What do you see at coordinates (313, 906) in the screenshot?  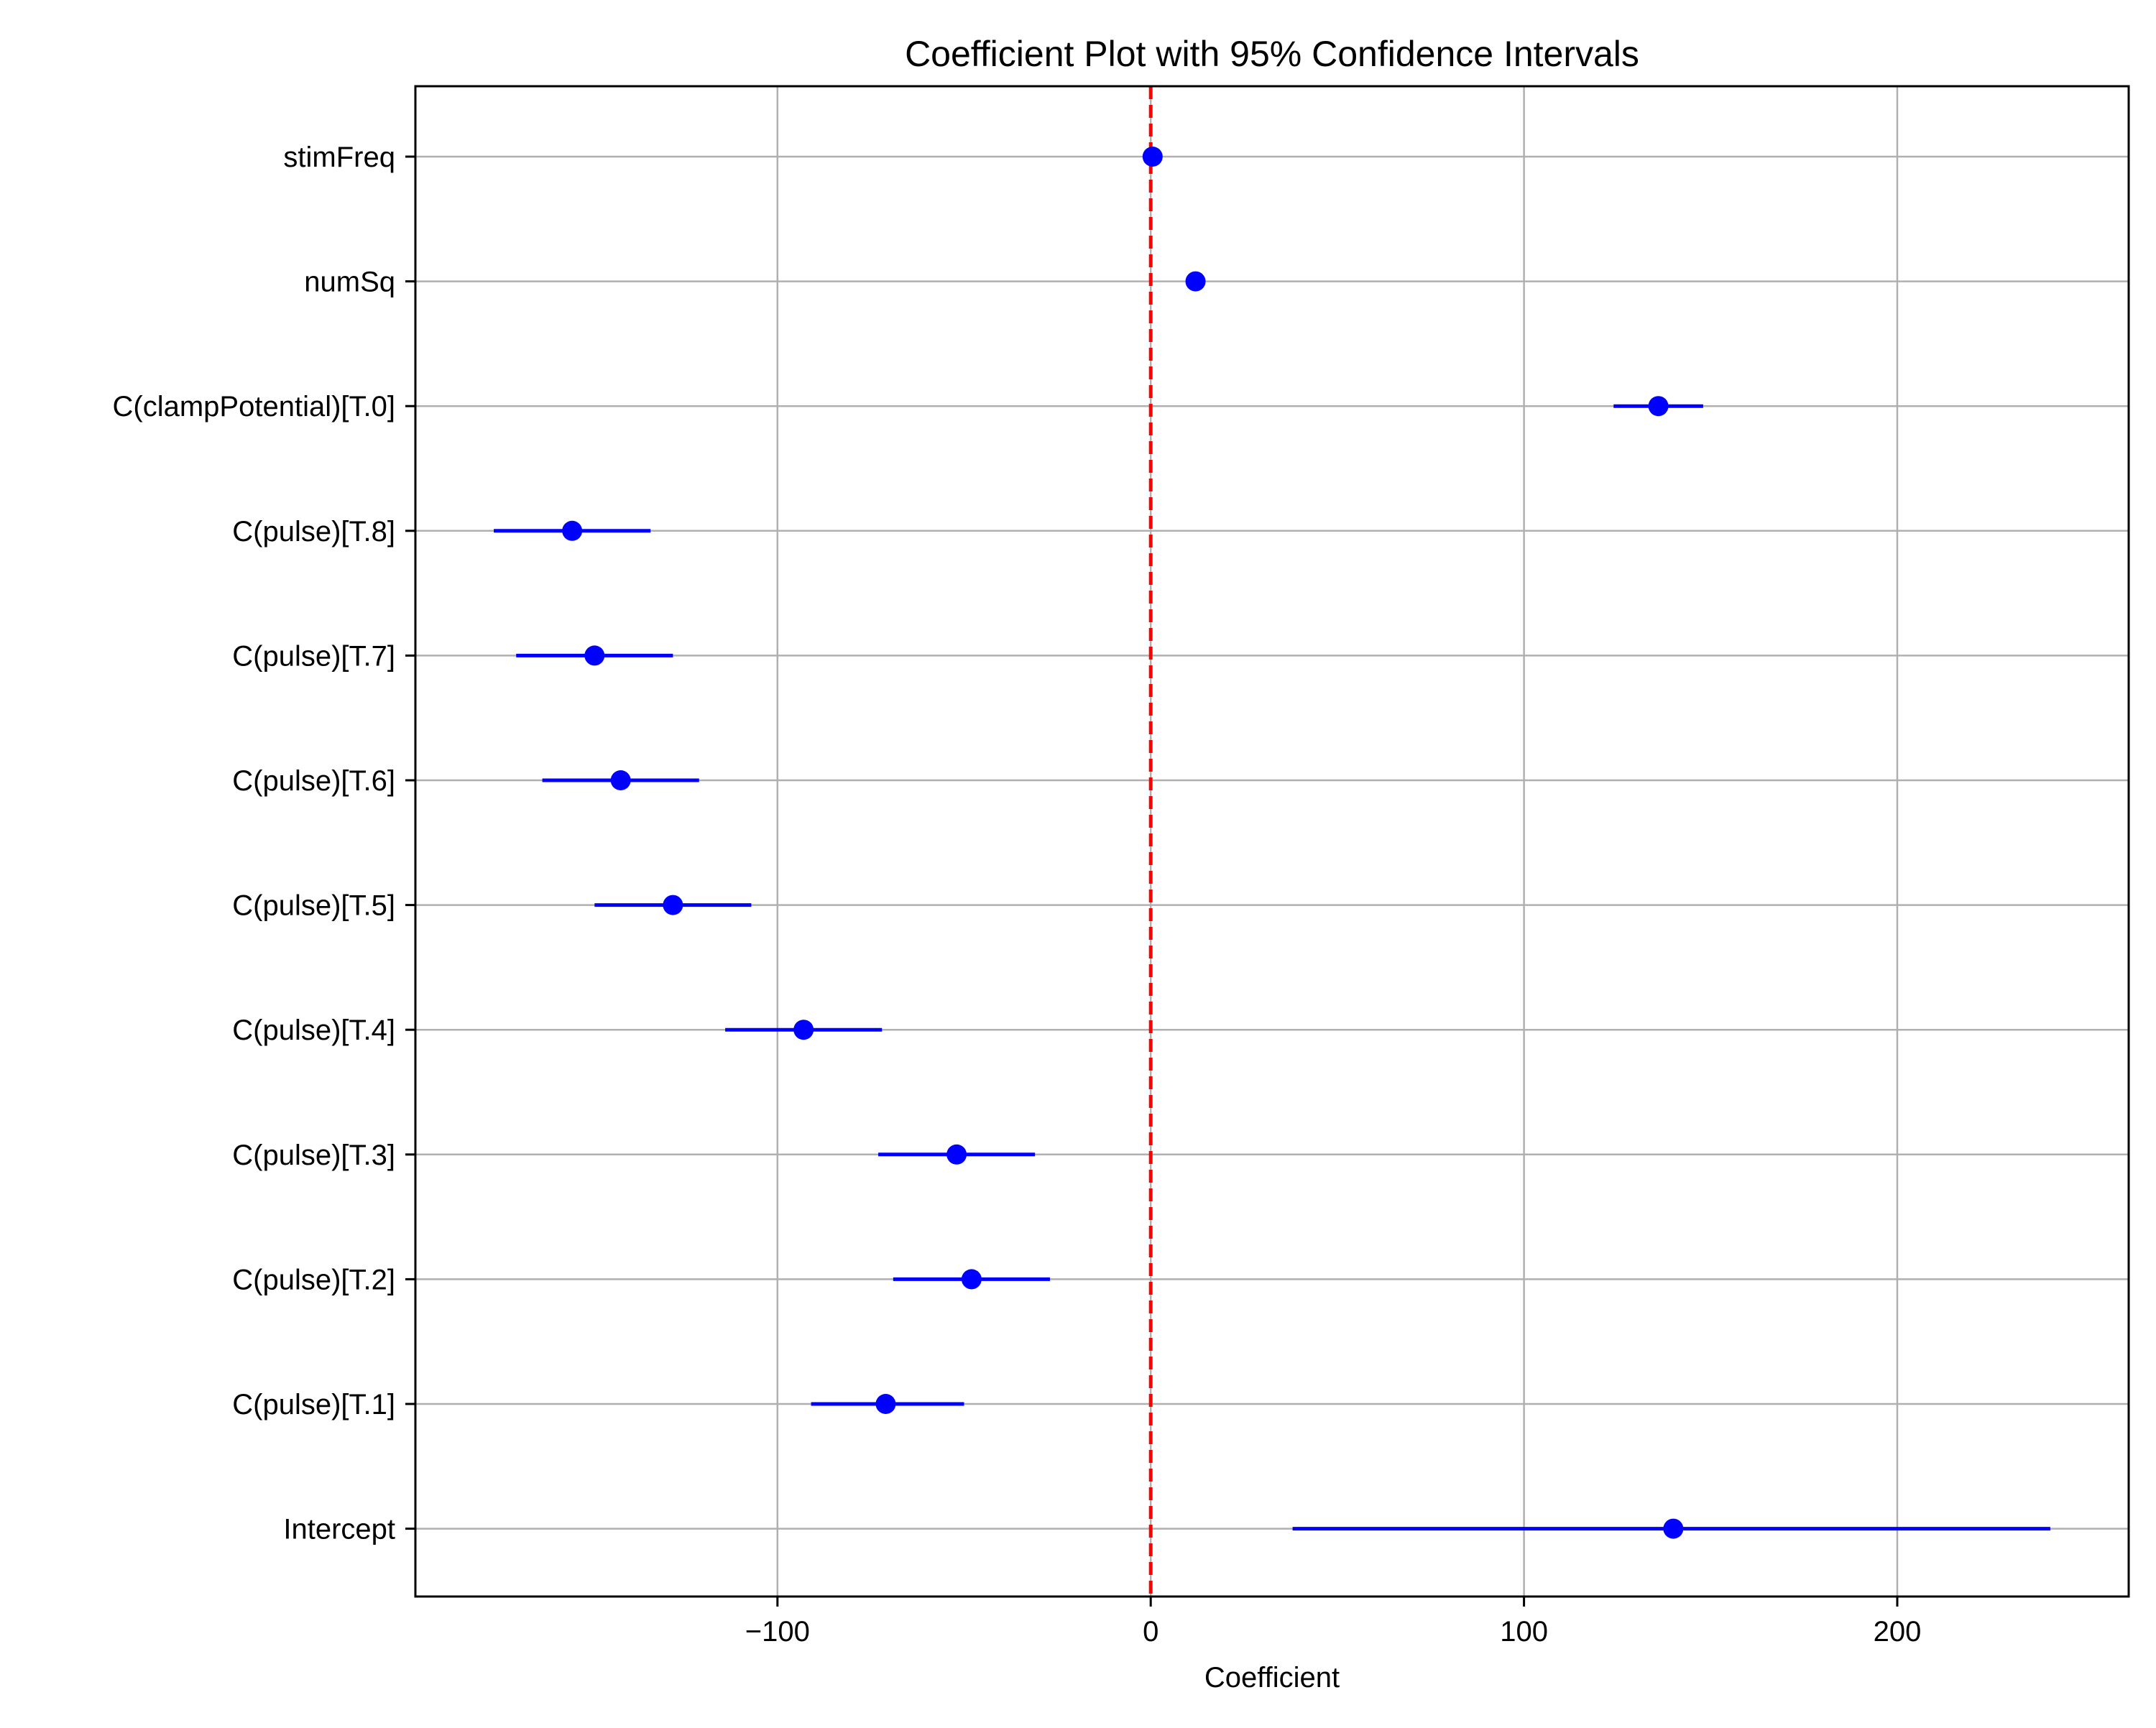 I see `y-tick-label: C(pulse)[T.5]` at bounding box center [313, 906].